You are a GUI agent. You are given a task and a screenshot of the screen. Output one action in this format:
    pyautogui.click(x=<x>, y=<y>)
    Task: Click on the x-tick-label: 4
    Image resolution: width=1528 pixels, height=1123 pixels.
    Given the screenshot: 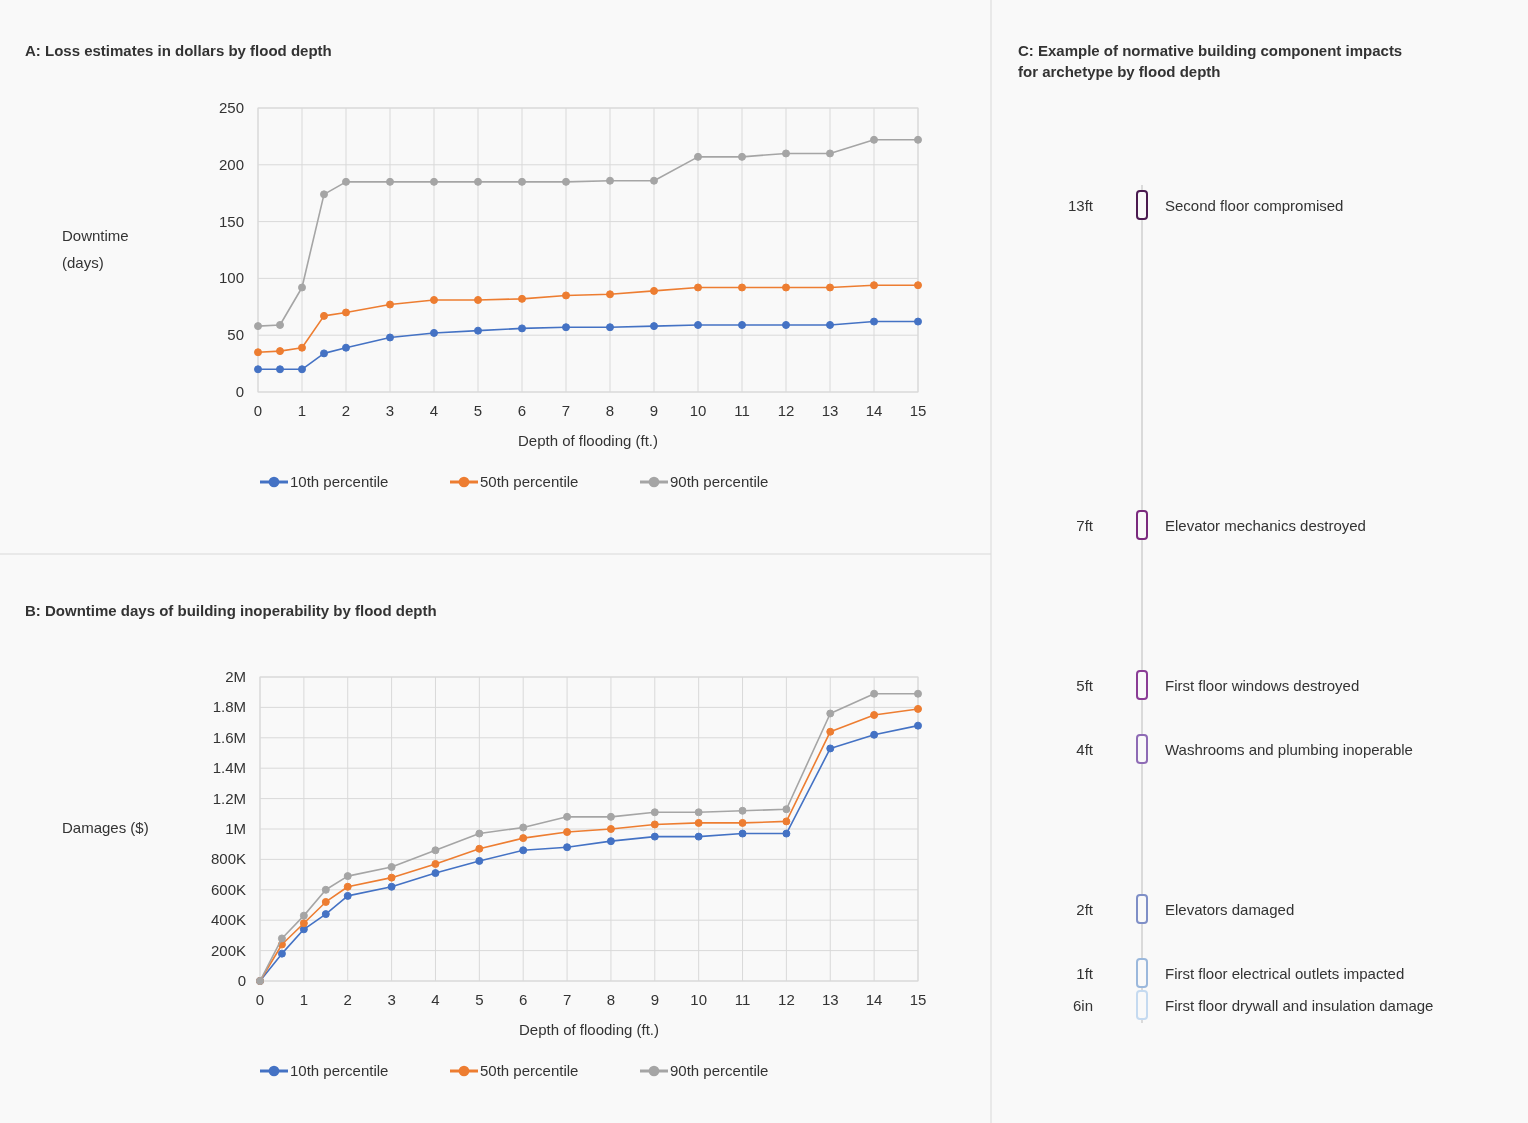 What is the action you would take?
    pyautogui.click(x=434, y=410)
    